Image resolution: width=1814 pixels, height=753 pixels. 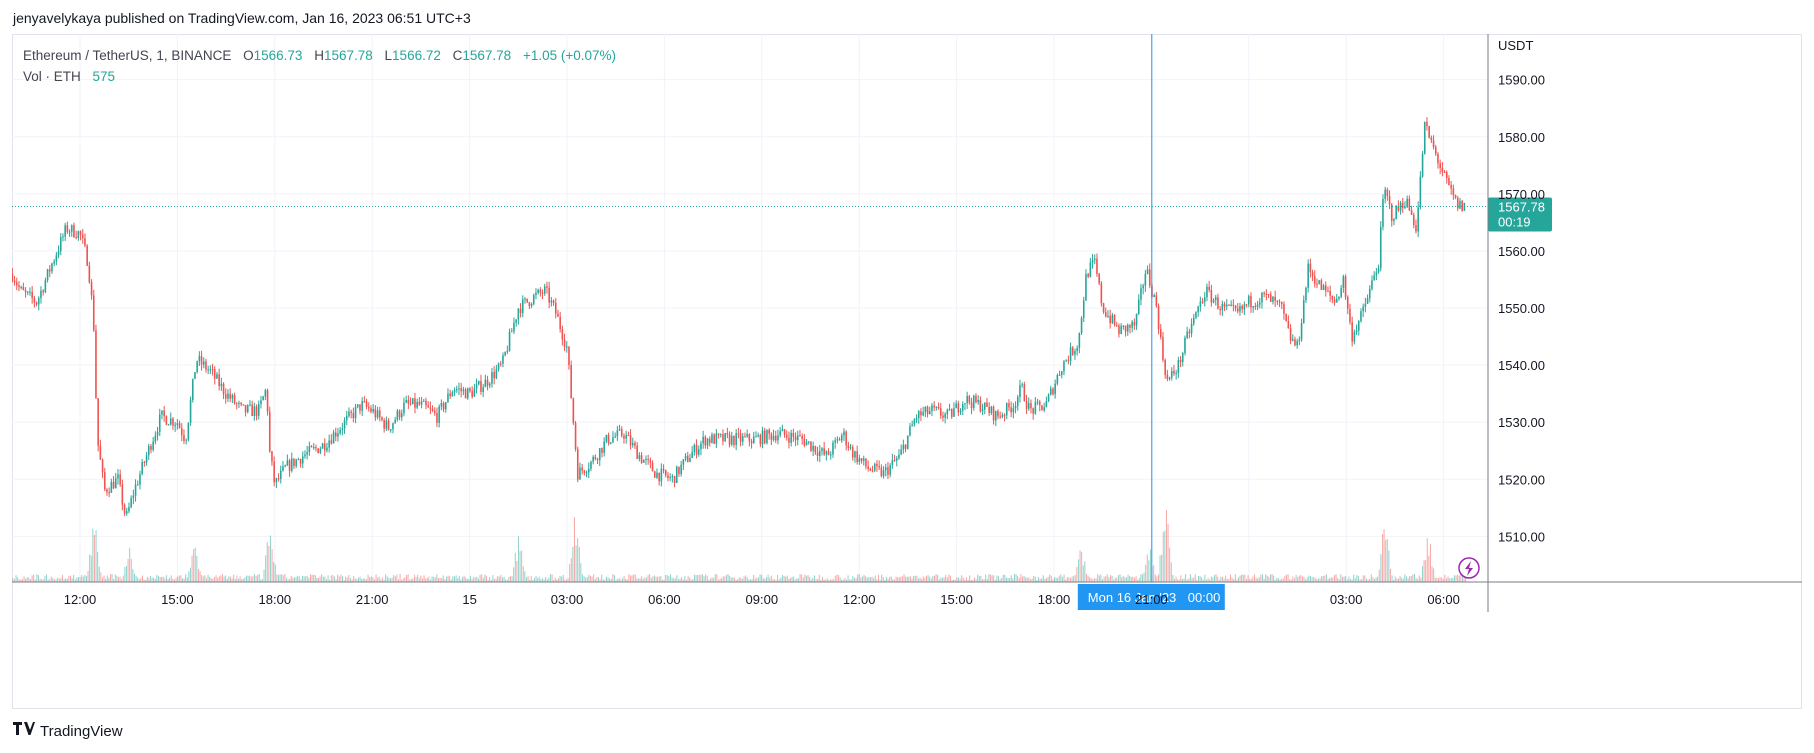 I want to click on footer-brand: TradingView, so click(x=68, y=731).